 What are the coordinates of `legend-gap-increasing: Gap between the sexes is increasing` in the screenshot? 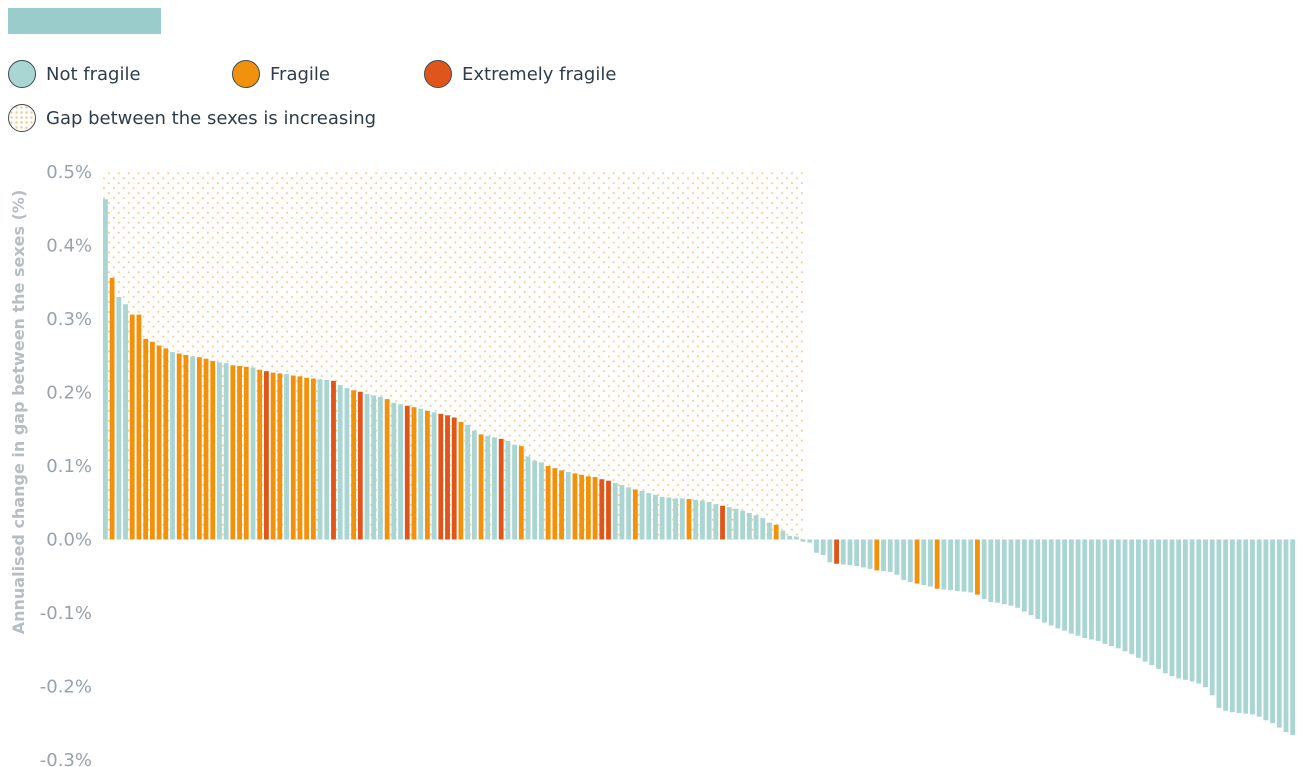 It's located at (192, 118).